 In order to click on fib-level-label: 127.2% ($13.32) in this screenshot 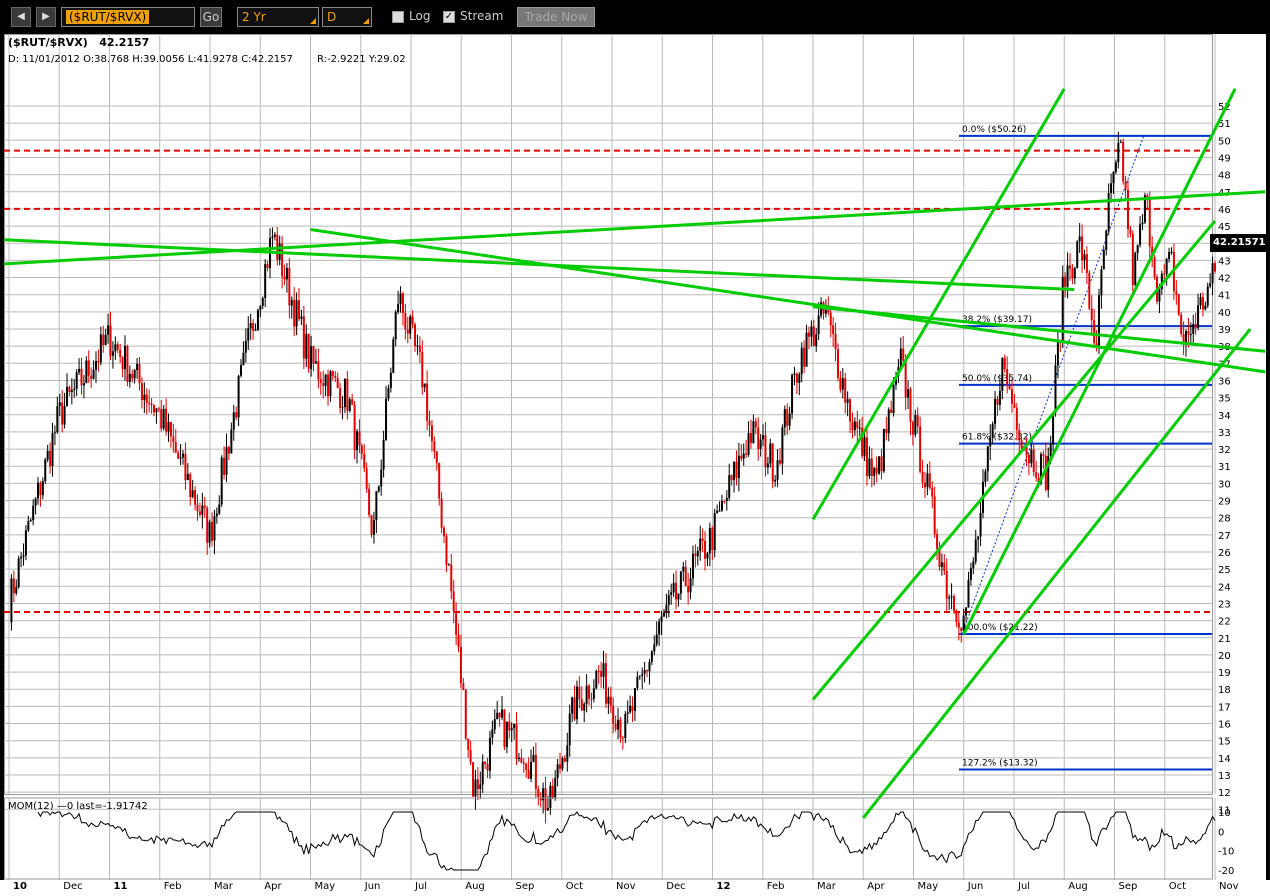, I will do `click(1000, 764)`.